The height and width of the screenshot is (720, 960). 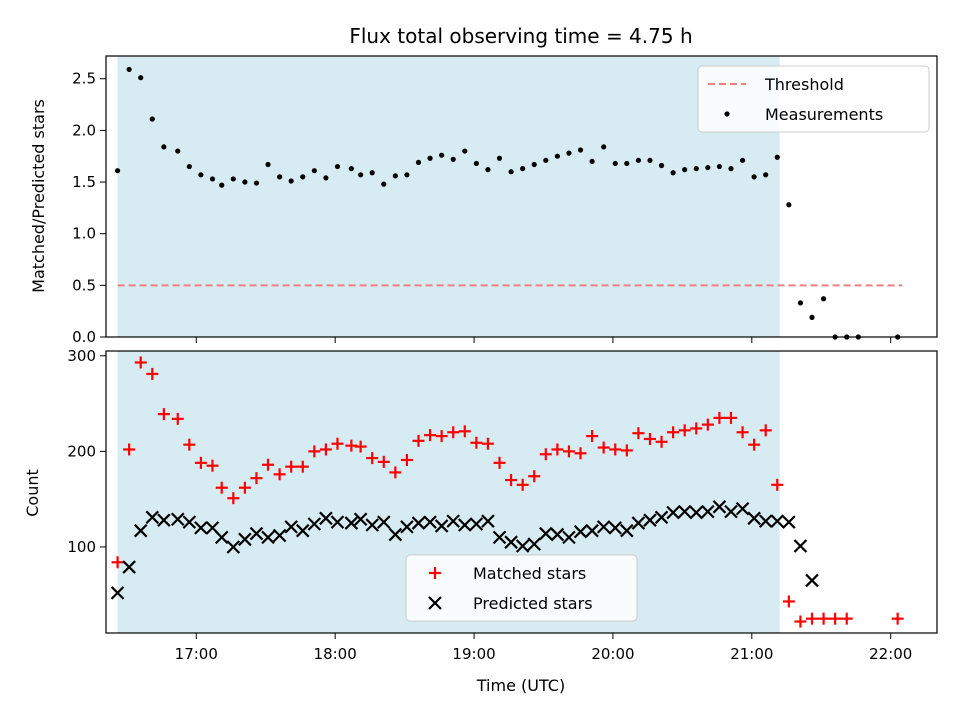 What do you see at coordinates (84, 79) in the screenshot?
I see `y-tick-label: 2.5` at bounding box center [84, 79].